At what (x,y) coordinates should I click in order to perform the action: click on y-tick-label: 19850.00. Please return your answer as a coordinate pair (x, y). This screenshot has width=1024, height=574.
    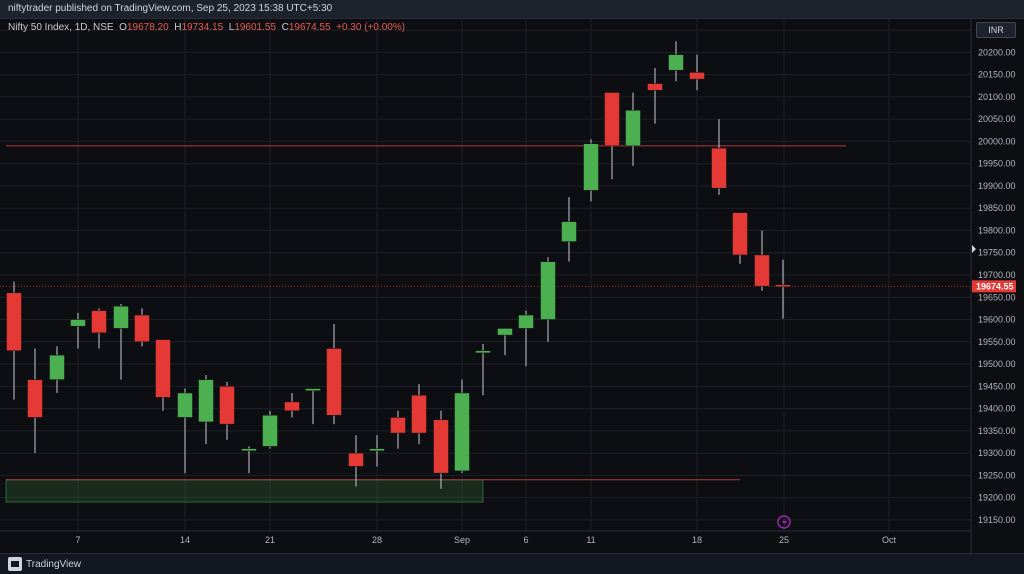
    Looking at the image, I should click on (997, 208).